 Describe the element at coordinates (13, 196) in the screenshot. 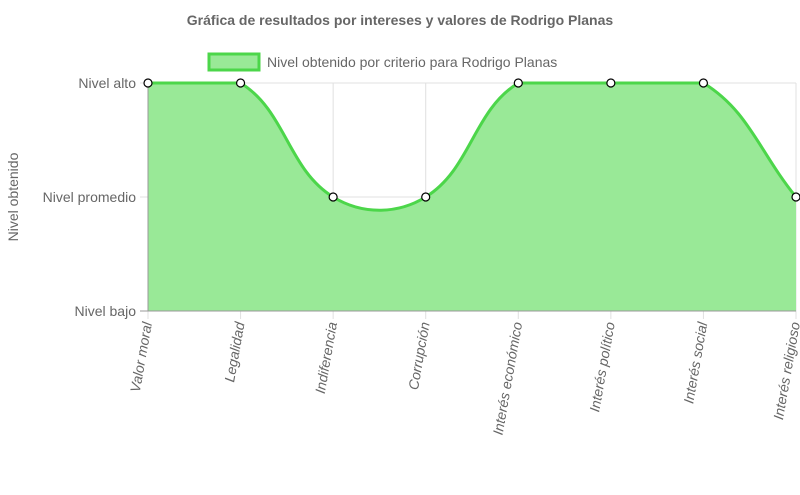

I see `y-axis-label: Nivel obtenido` at that location.